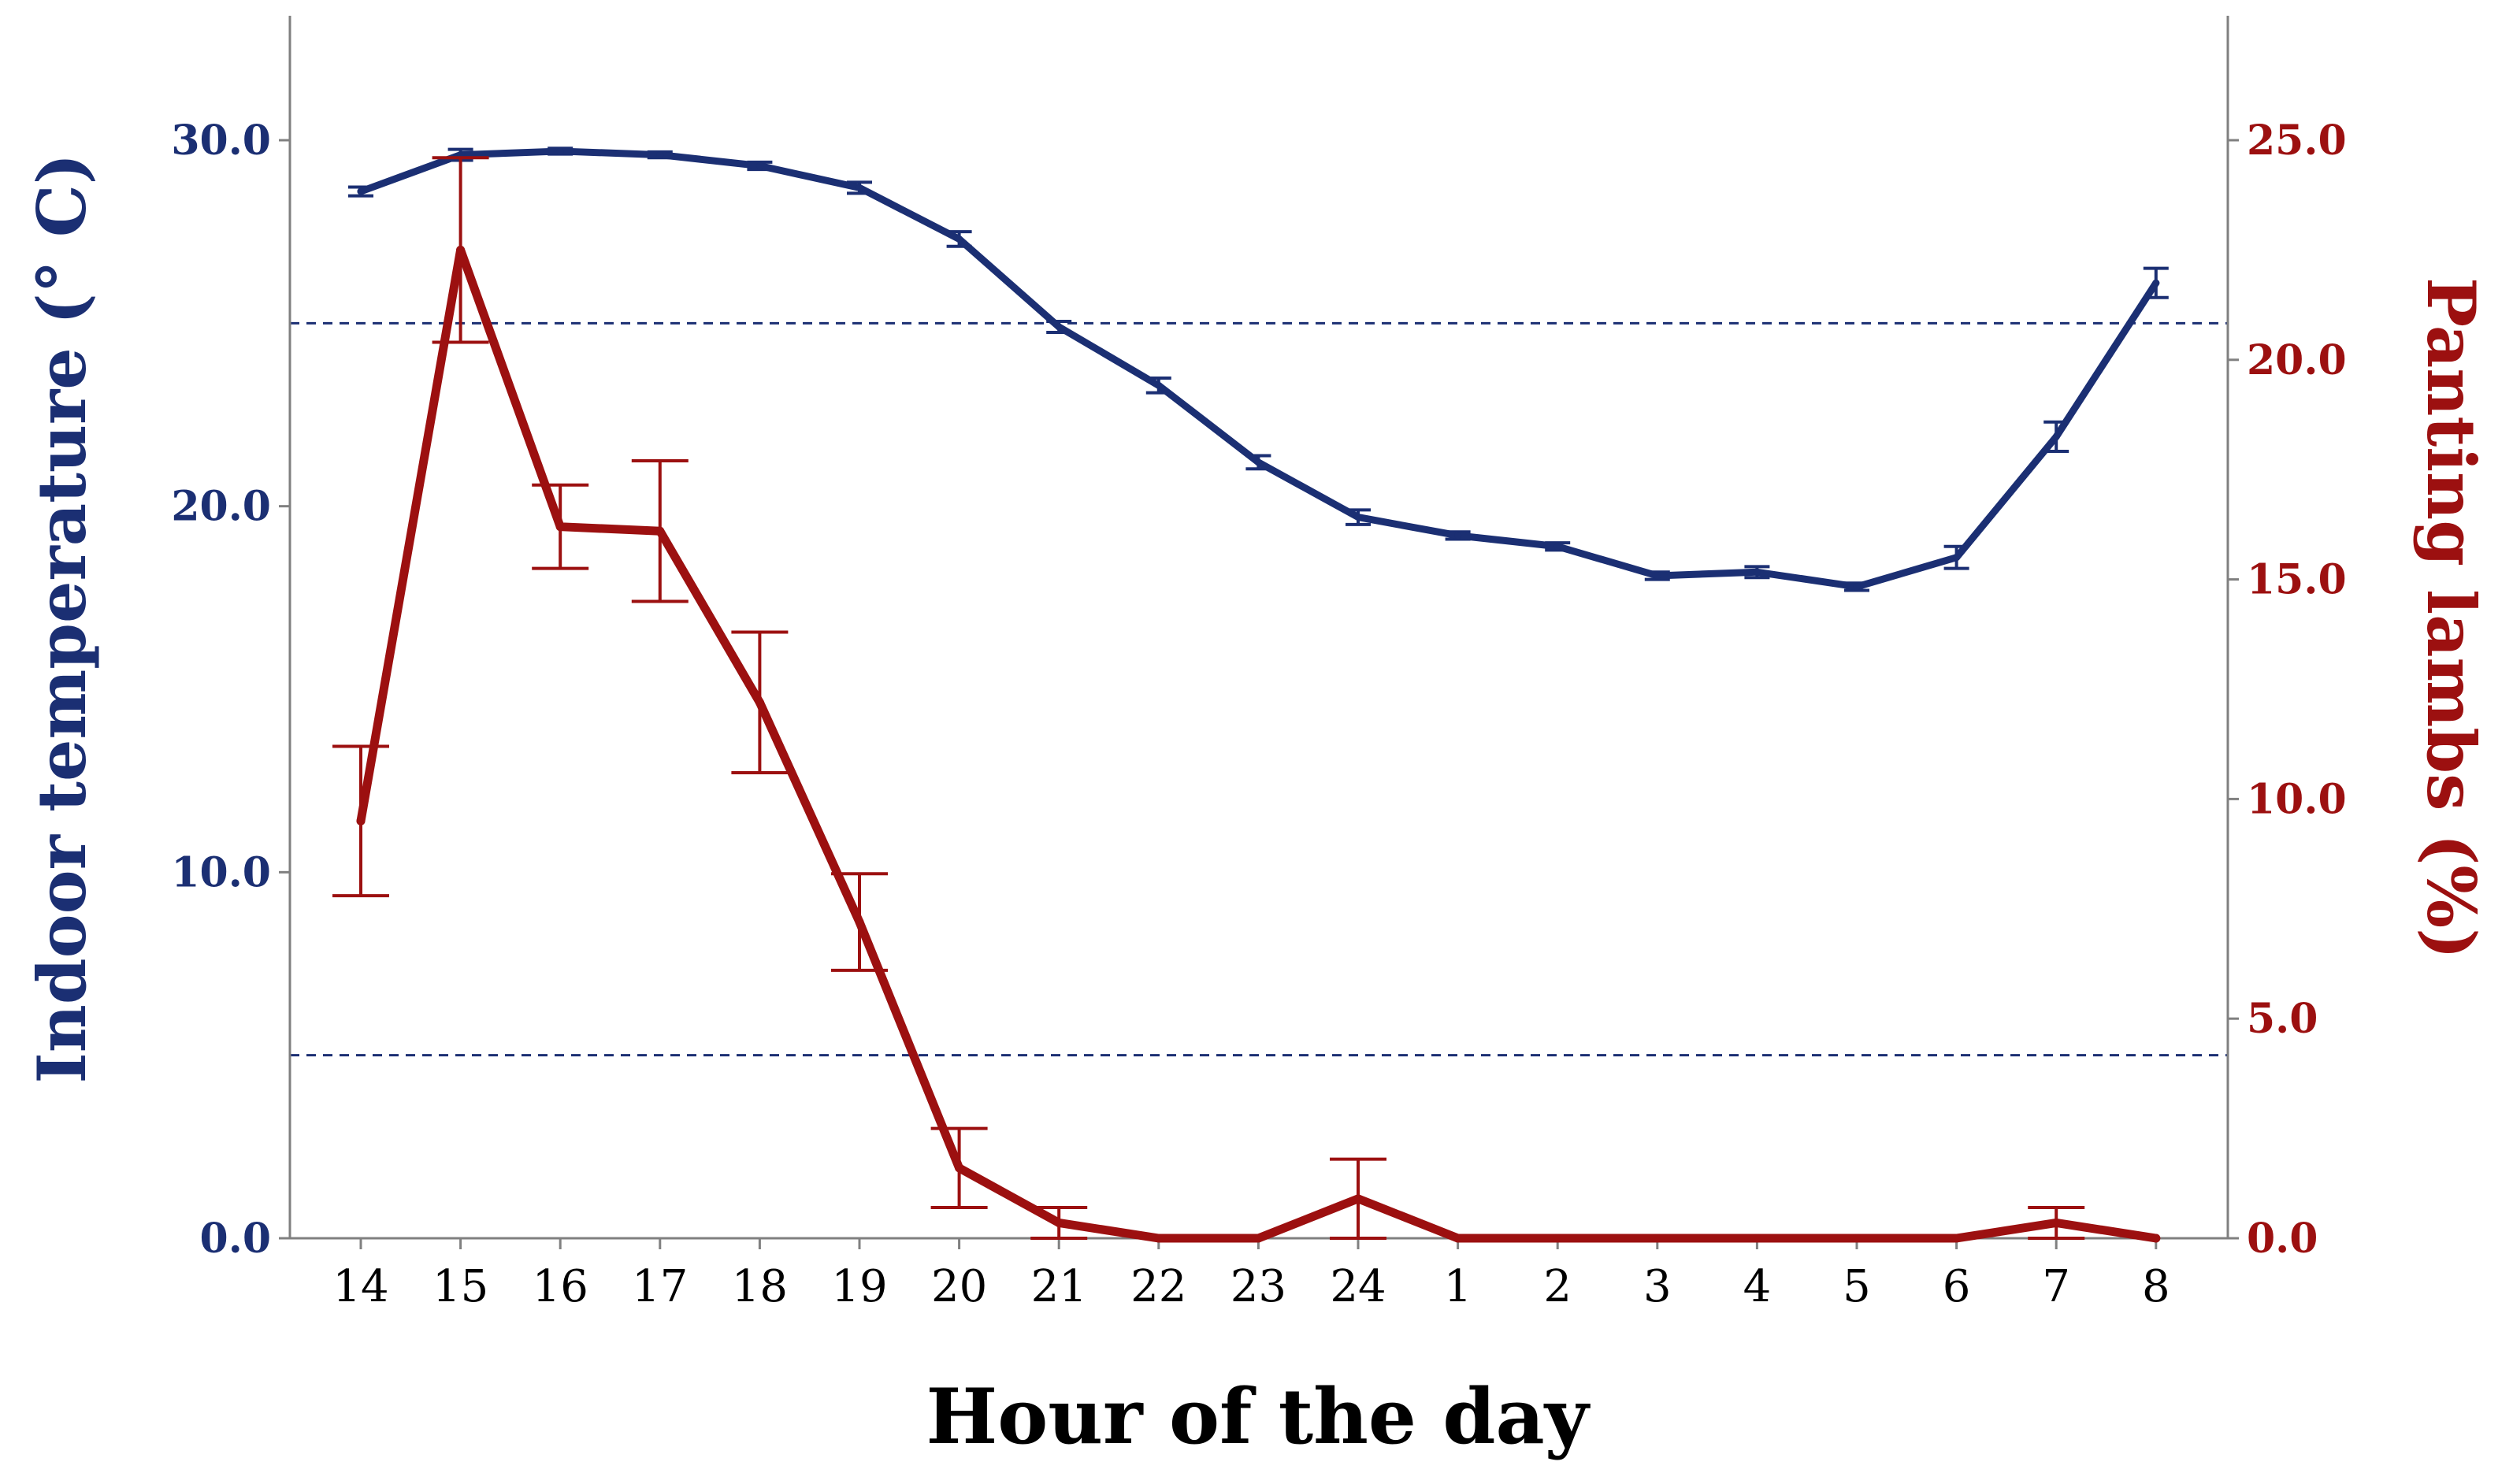  I want to click on y-tick-label-left: 30.0, so click(221, 141).